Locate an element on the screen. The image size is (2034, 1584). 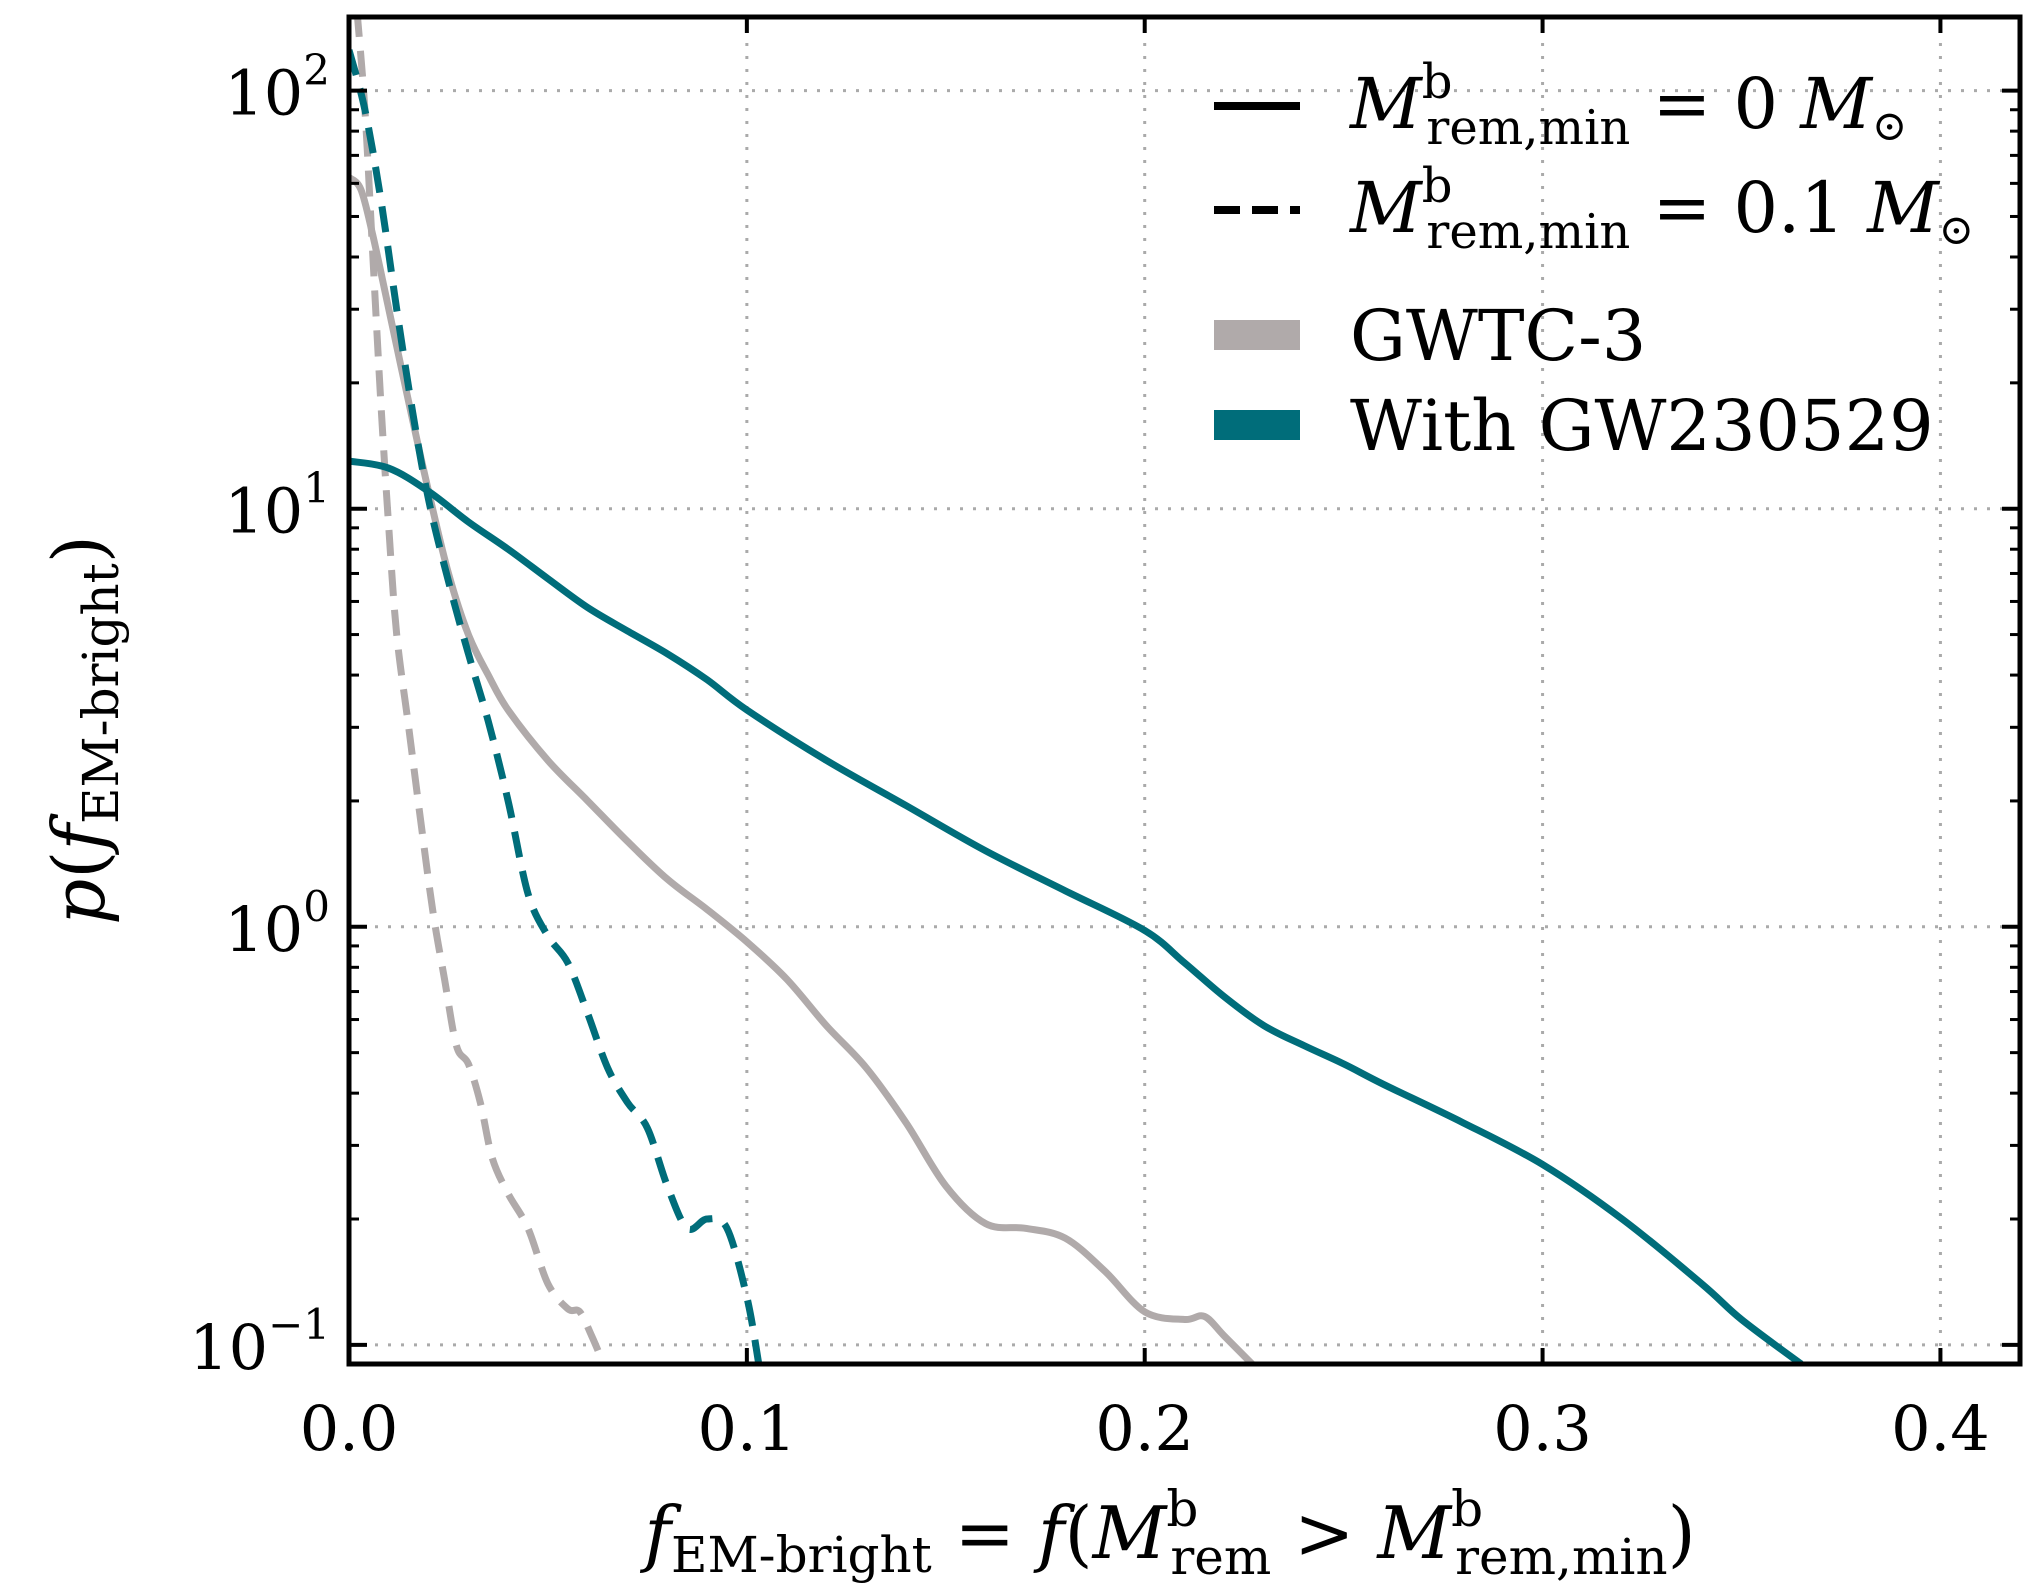
y-tick-label: 10⁻¹ is located at coordinates (259, 1342).